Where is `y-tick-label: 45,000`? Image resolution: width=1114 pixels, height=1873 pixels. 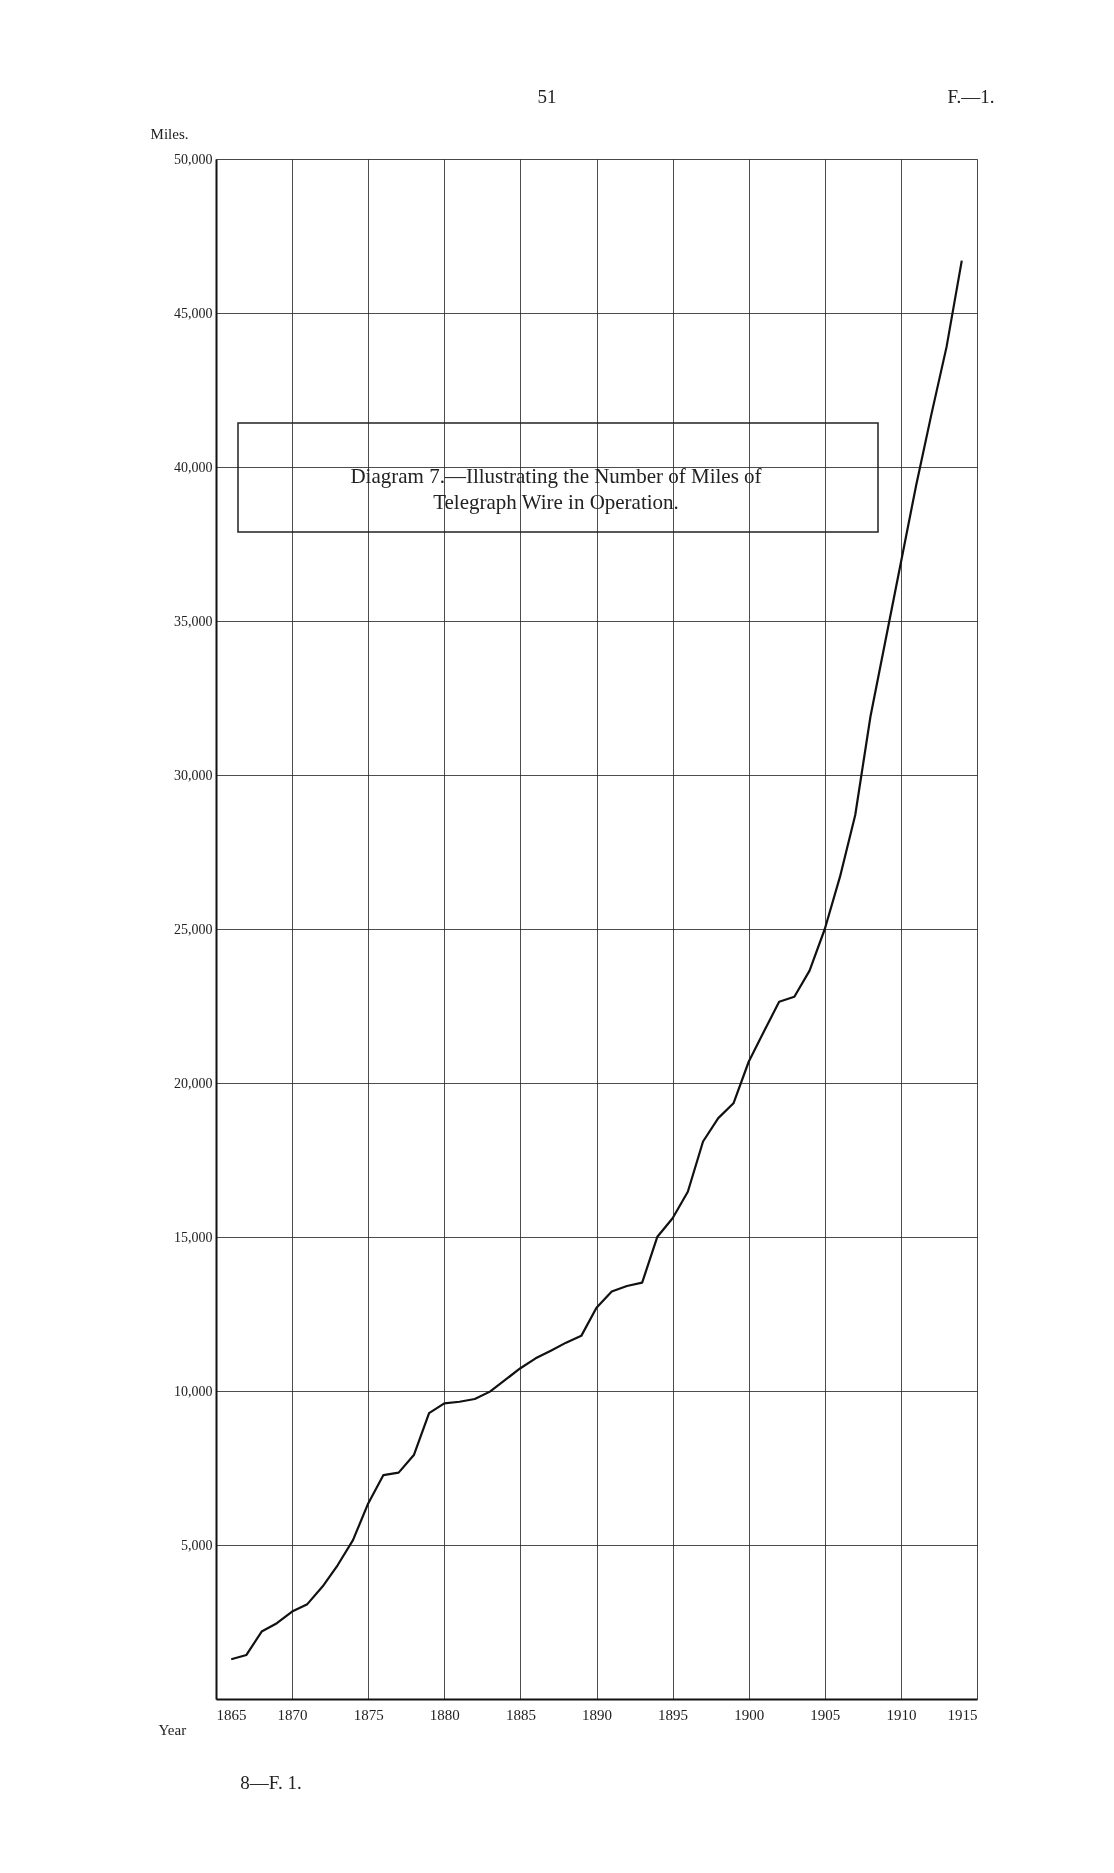 y-tick-label: 45,000 is located at coordinates (193, 313).